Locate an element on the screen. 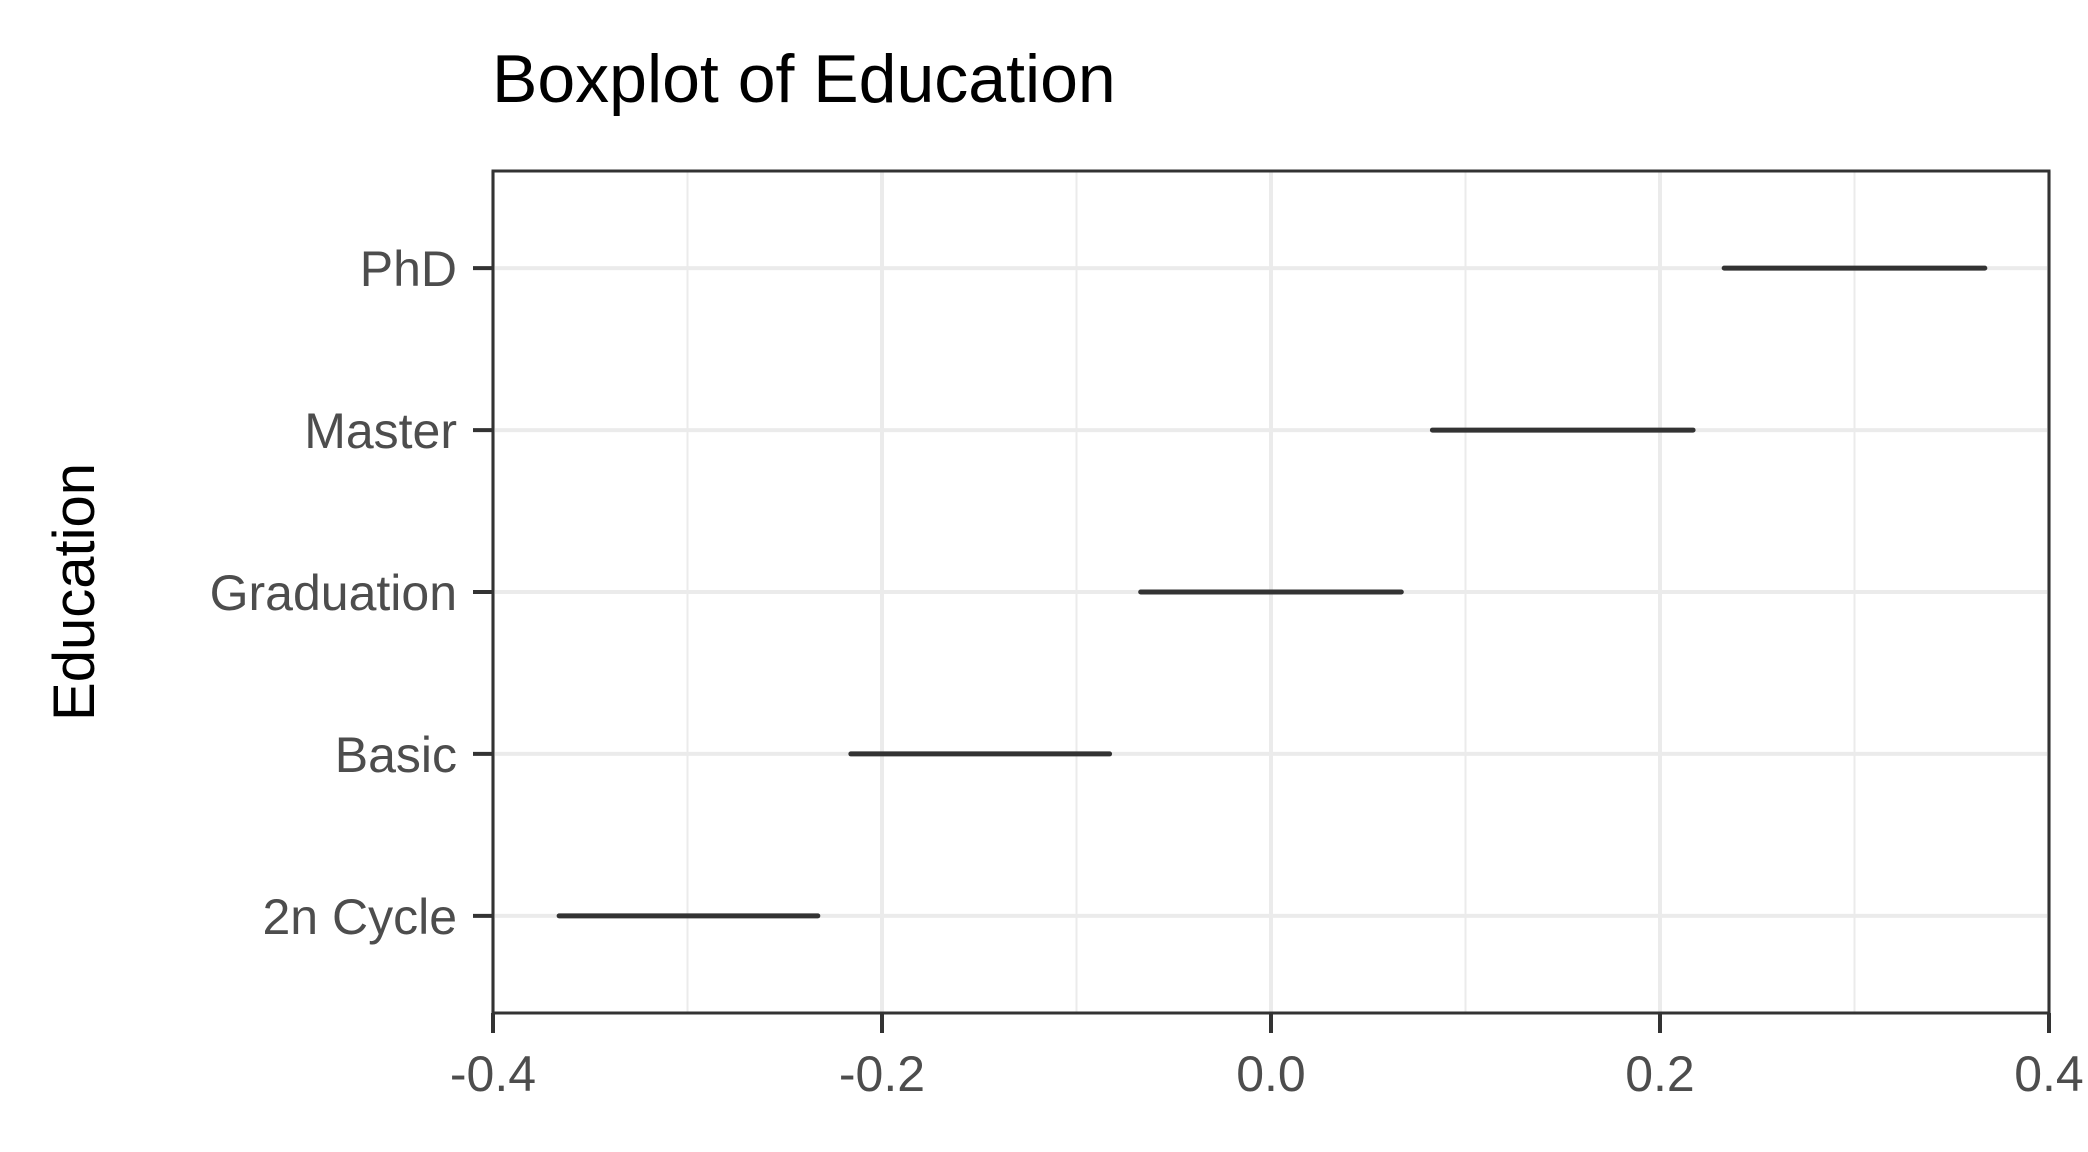 The height and width of the screenshot is (1152, 2088). y-tick-label: PhD is located at coordinates (408, 269).